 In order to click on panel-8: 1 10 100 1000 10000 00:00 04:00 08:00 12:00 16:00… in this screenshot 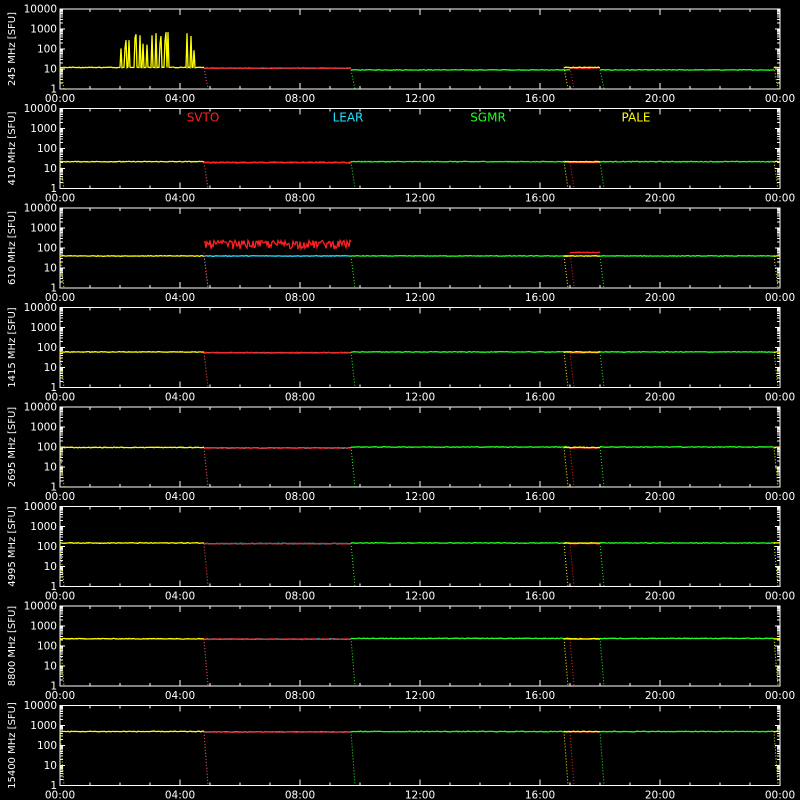, I will do `click(401, 750)`.